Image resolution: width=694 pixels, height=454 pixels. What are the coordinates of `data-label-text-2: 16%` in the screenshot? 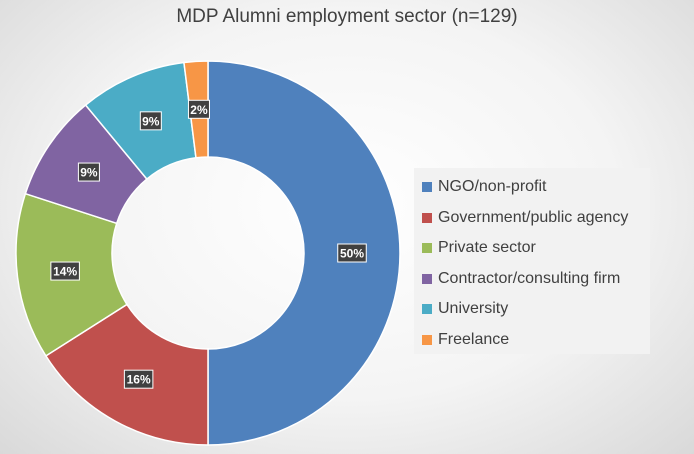 It's located at (139, 380).